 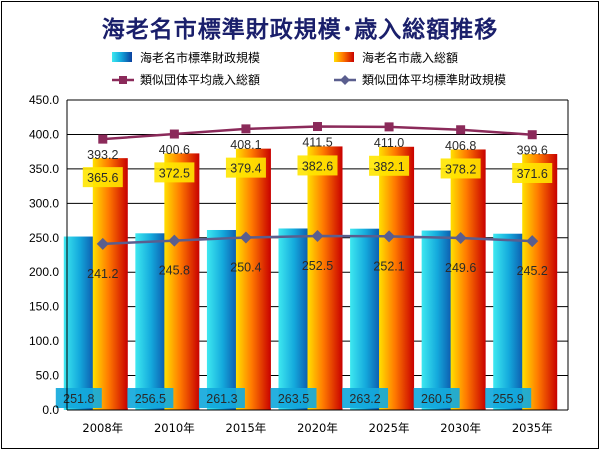 I want to click on data-label-similar-avg-fiscal-scale: 245.2, so click(x=532, y=271).